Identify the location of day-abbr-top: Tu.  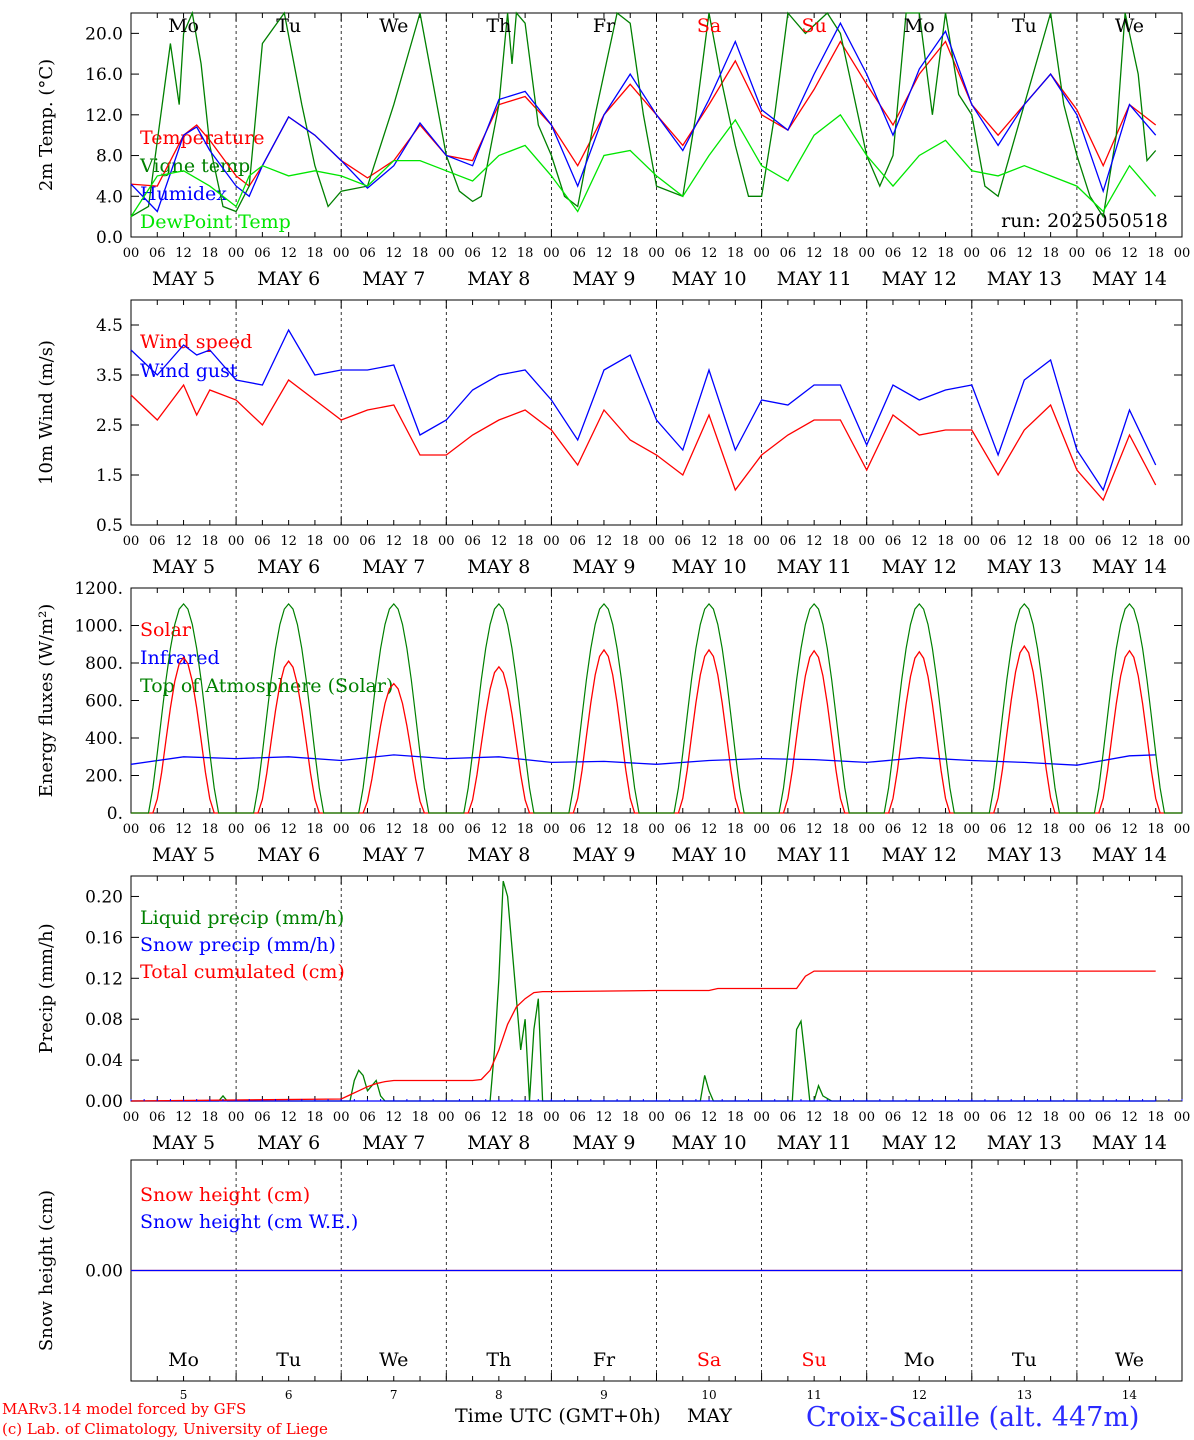
(1024, 26).